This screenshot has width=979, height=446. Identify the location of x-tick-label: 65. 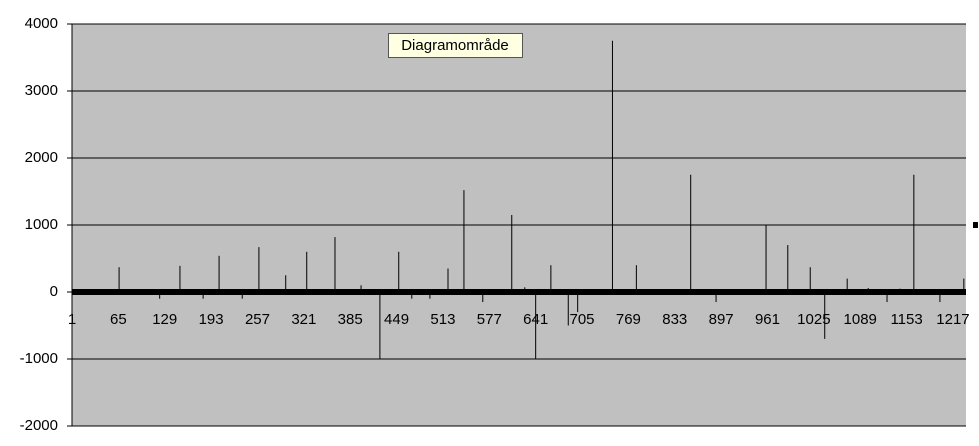
(118, 319).